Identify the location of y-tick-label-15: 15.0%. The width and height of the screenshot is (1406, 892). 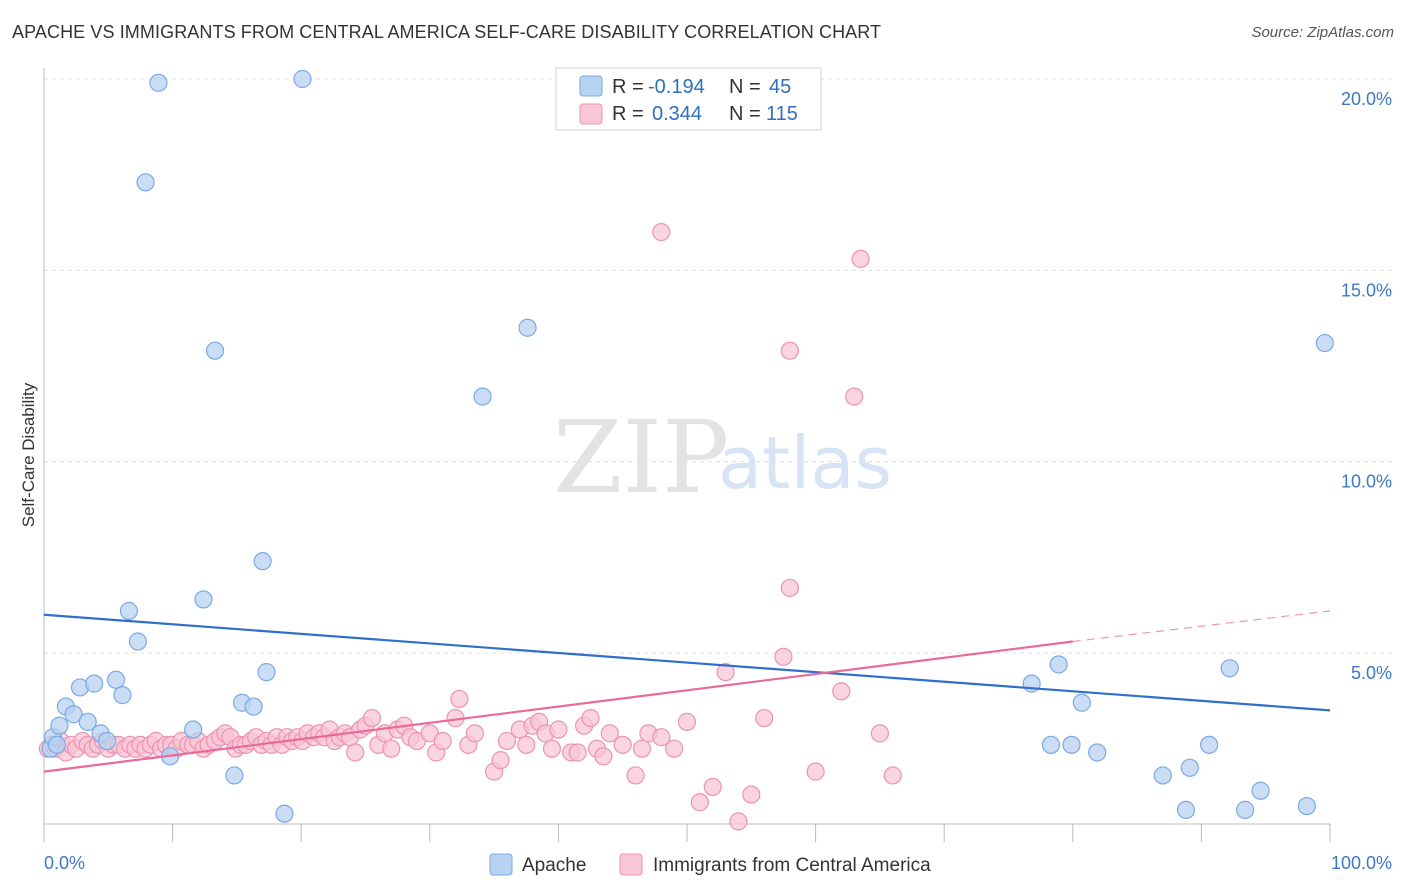
(1366, 290).